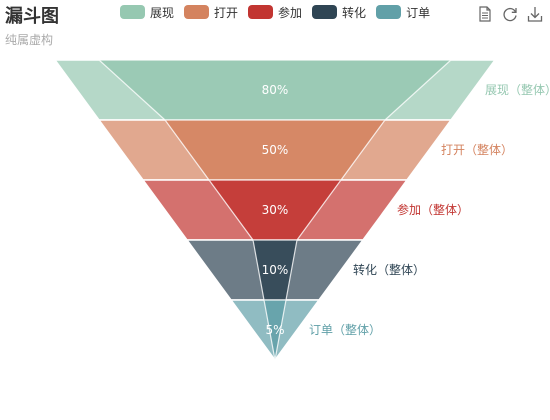 This screenshot has width=550, height=420. I want to click on funnel-inner-value-label: 30%, so click(275, 210).